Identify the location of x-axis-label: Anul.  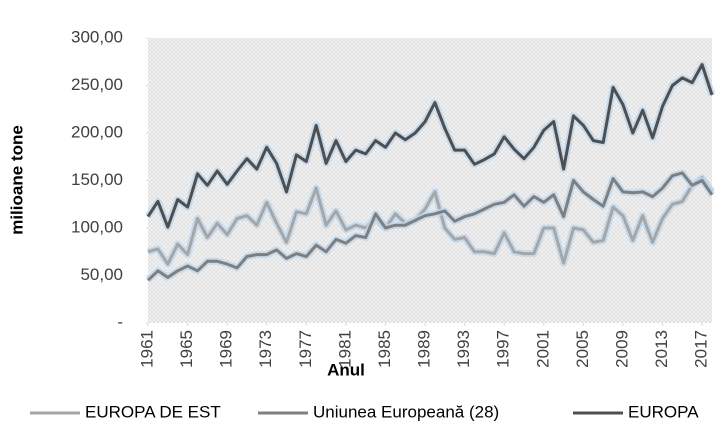
(346, 369).